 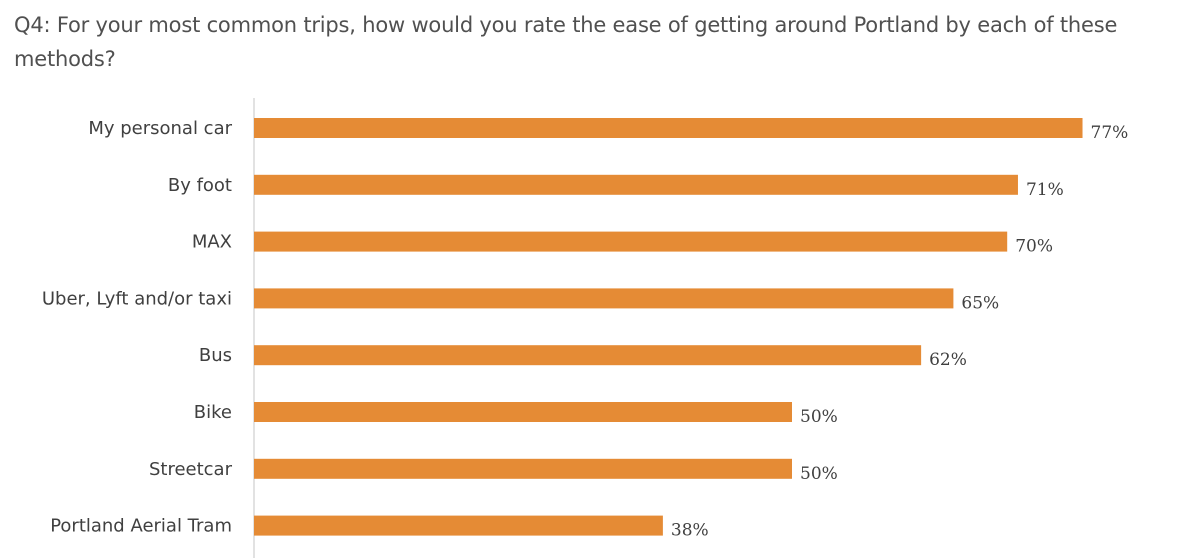 I want to click on bar-max, so click(x=631, y=241).